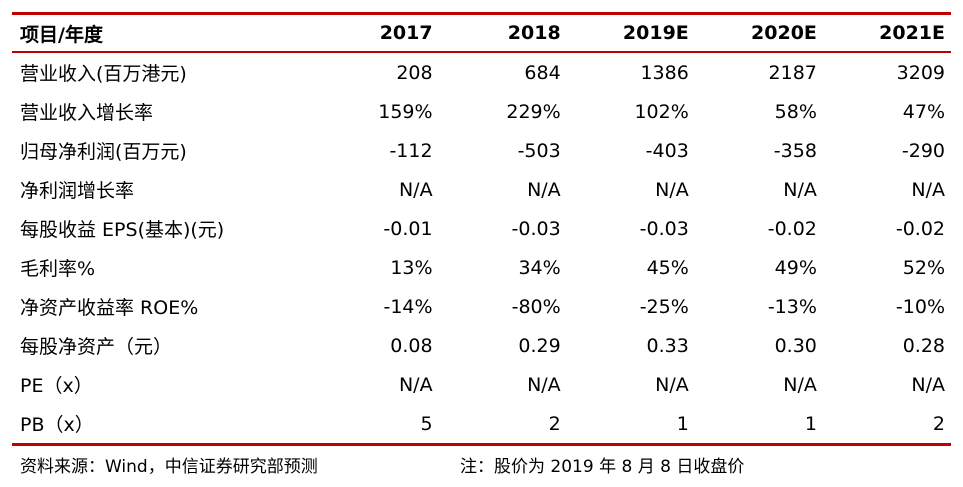  What do you see at coordinates (795, 111) in the screenshot?
I see `row-value: 58%` at bounding box center [795, 111].